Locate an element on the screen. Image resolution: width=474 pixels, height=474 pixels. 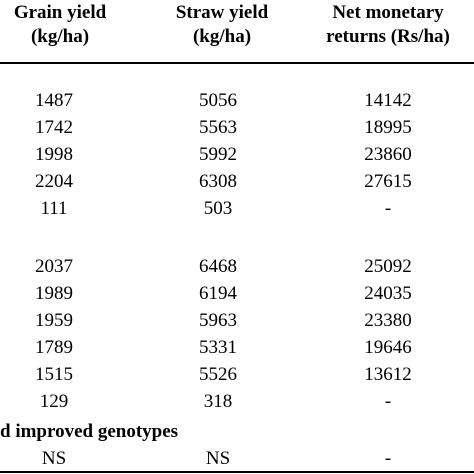
straw-yield-cell: 6308 is located at coordinates (218, 181).